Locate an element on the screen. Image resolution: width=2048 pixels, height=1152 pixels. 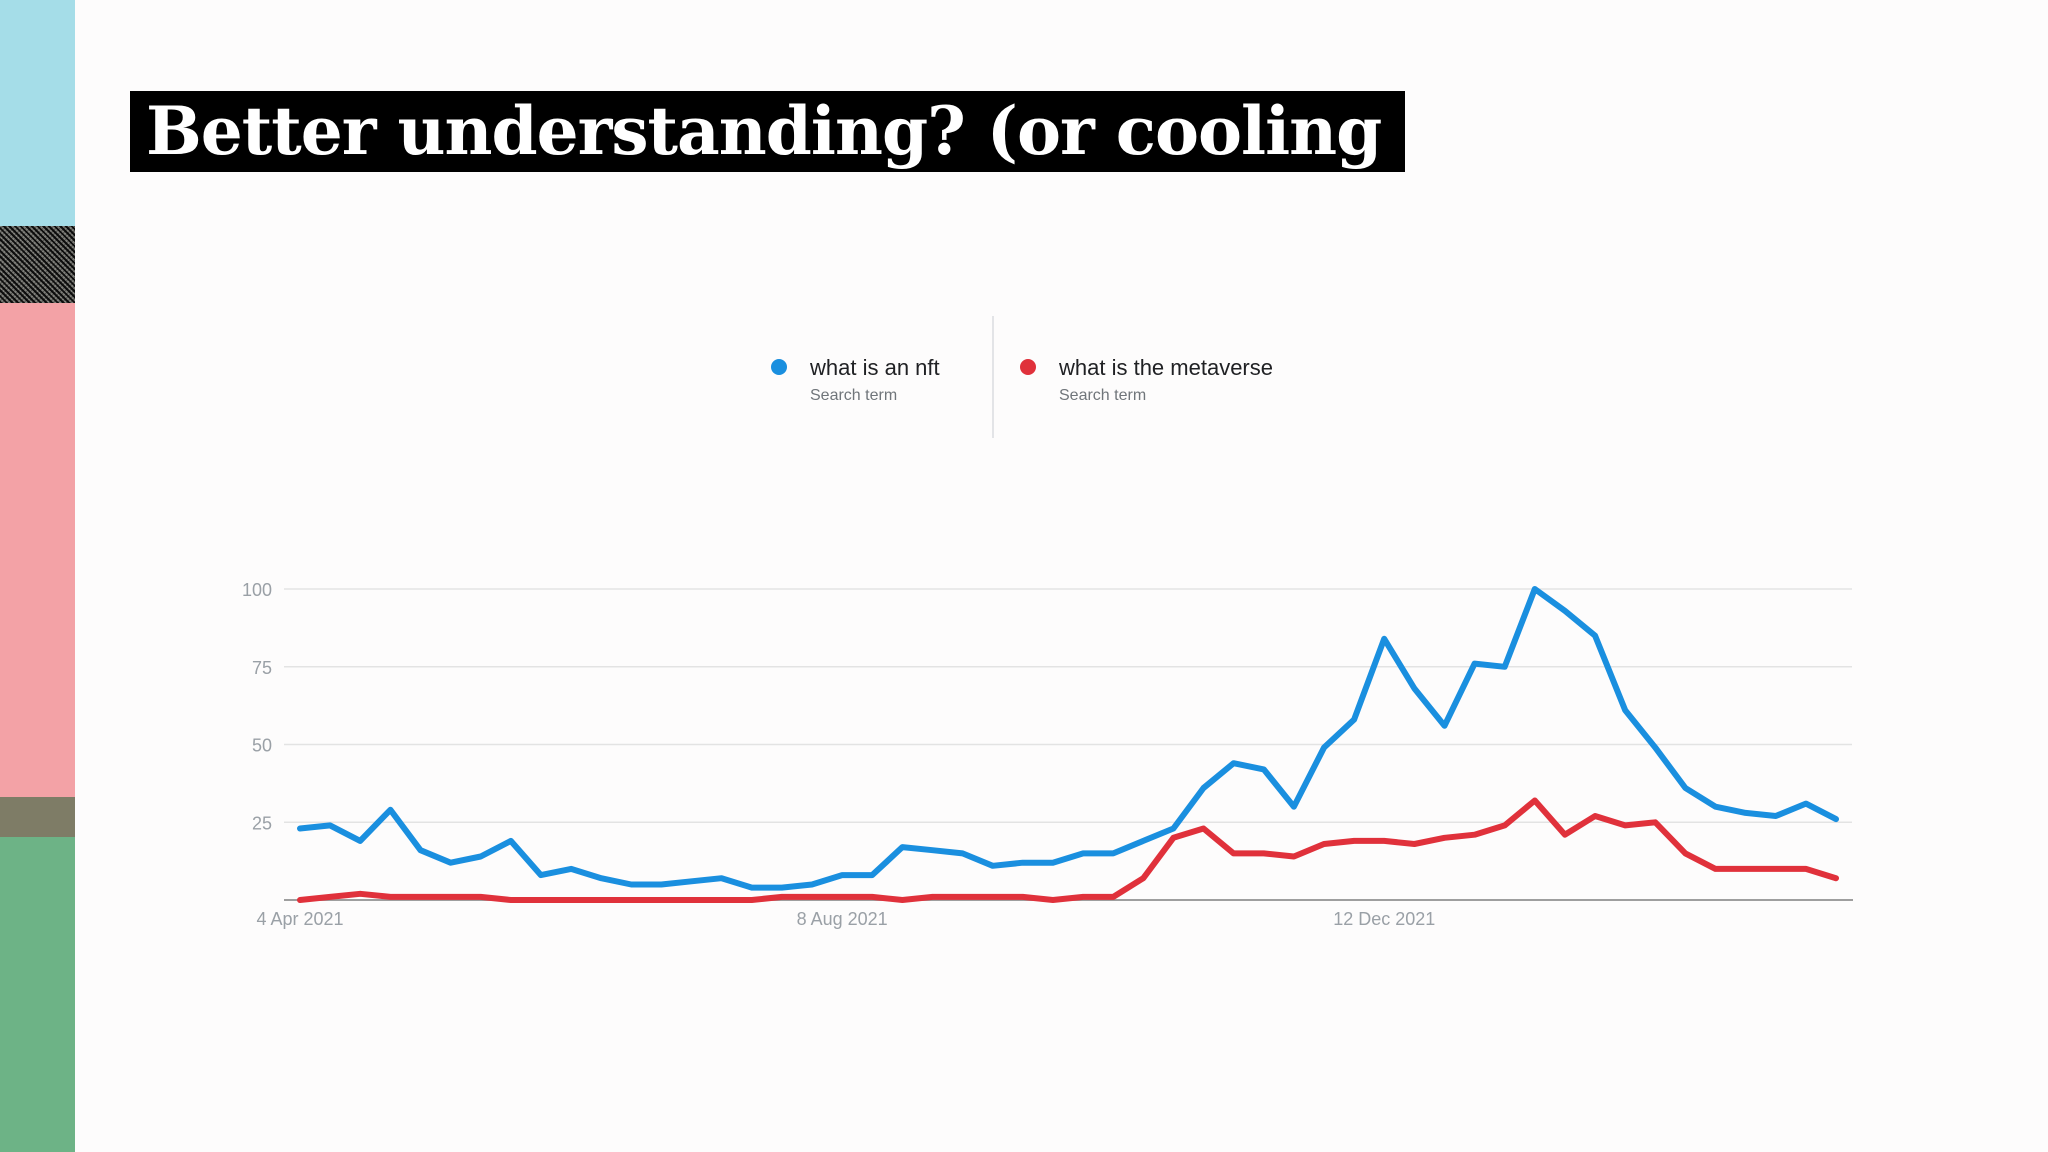
strip-pink-segment is located at coordinates (37, 550).